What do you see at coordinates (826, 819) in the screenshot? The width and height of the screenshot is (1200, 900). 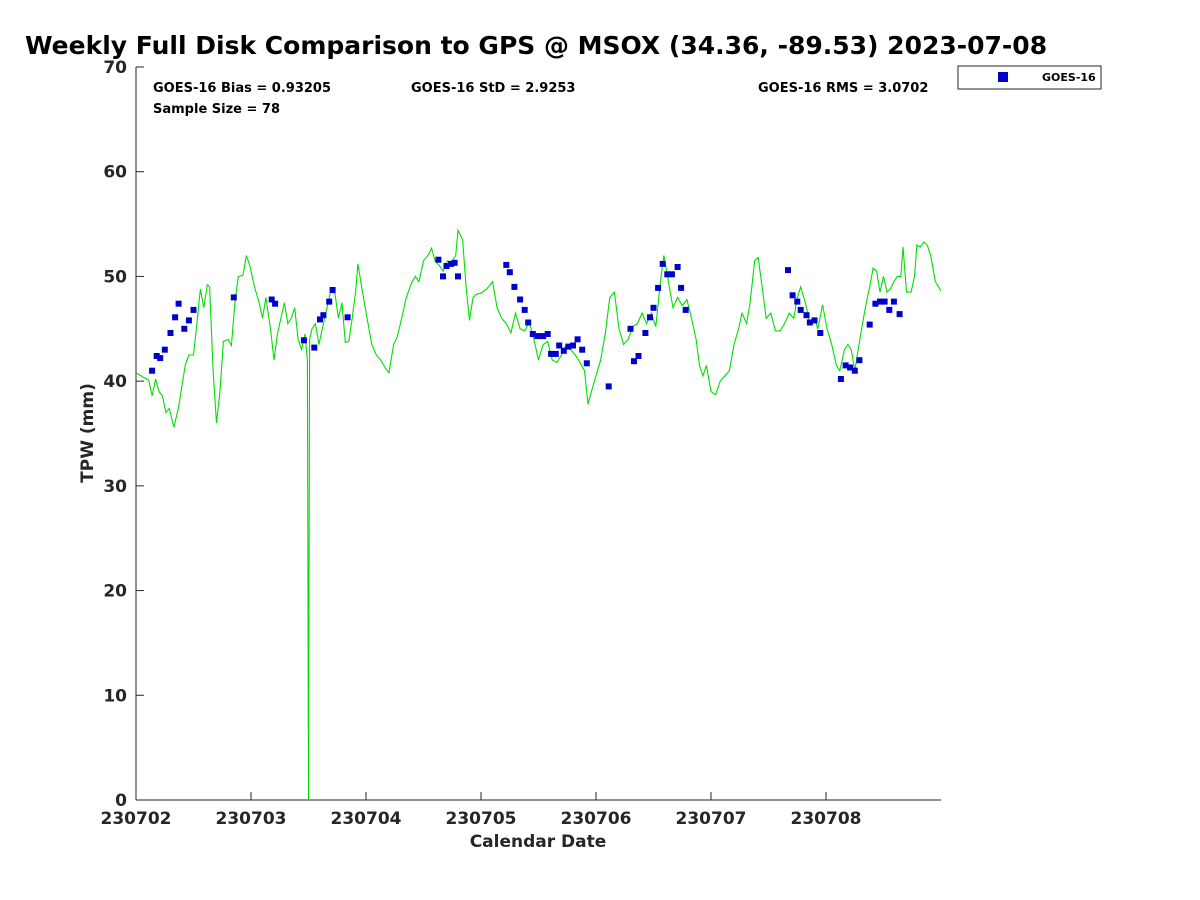 I see `x-tick-label: 230708` at bounding box center [826, 819].